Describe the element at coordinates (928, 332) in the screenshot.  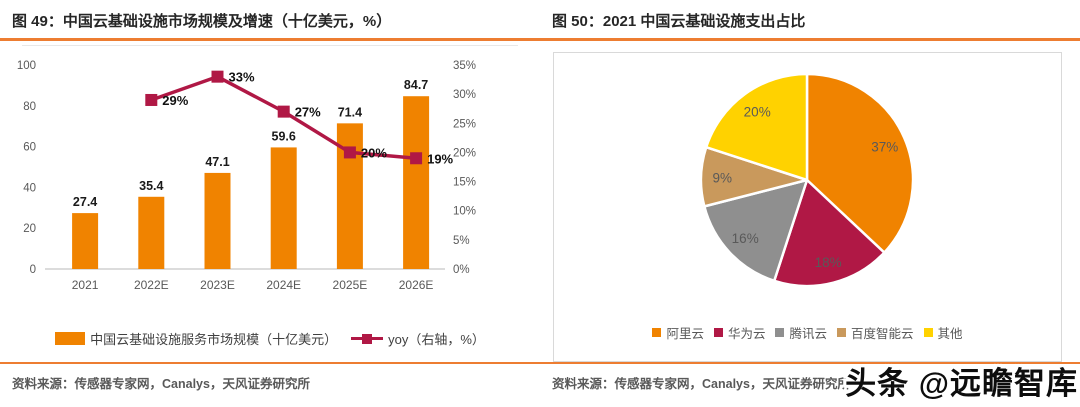
I see `others-swatch` at that location.